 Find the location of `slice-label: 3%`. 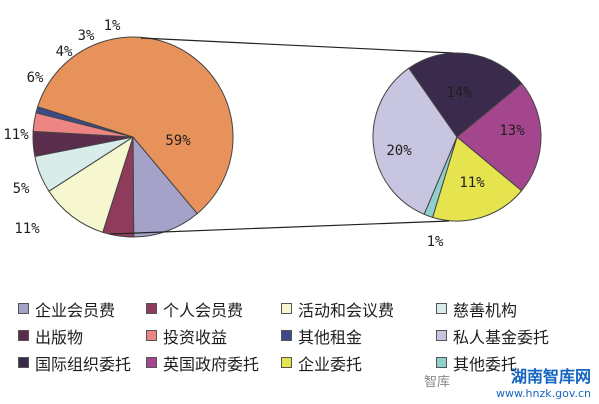

slice-label: 3% is located at coordinates (86, 36).